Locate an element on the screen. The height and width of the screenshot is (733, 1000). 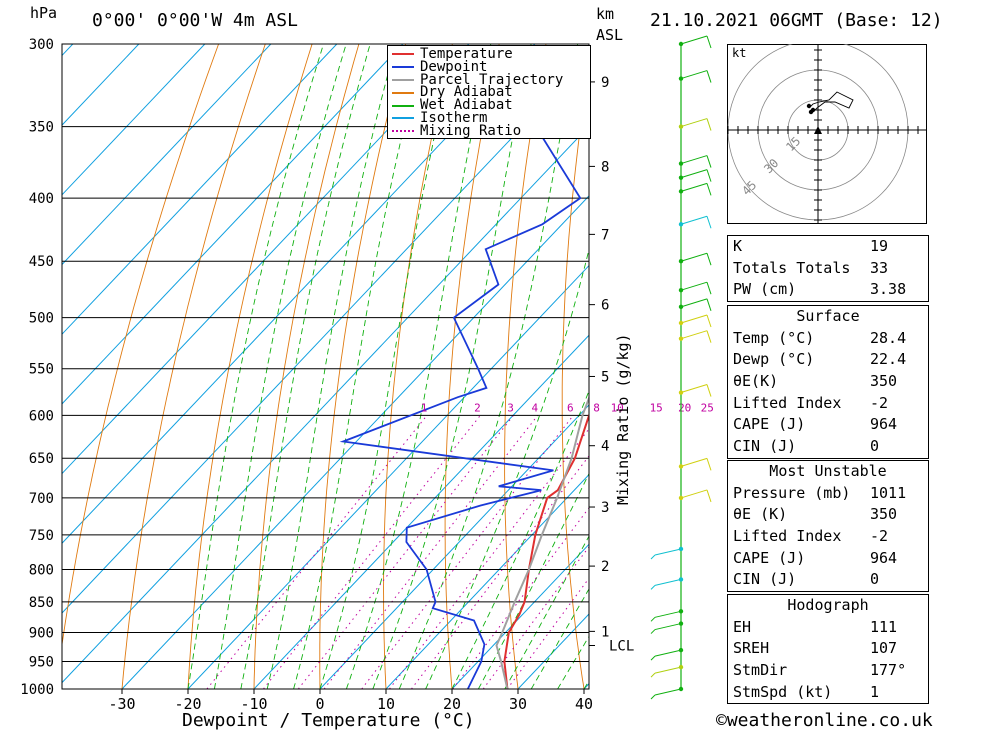
km-tick-label: 4 is located at coordinates (605, 447).